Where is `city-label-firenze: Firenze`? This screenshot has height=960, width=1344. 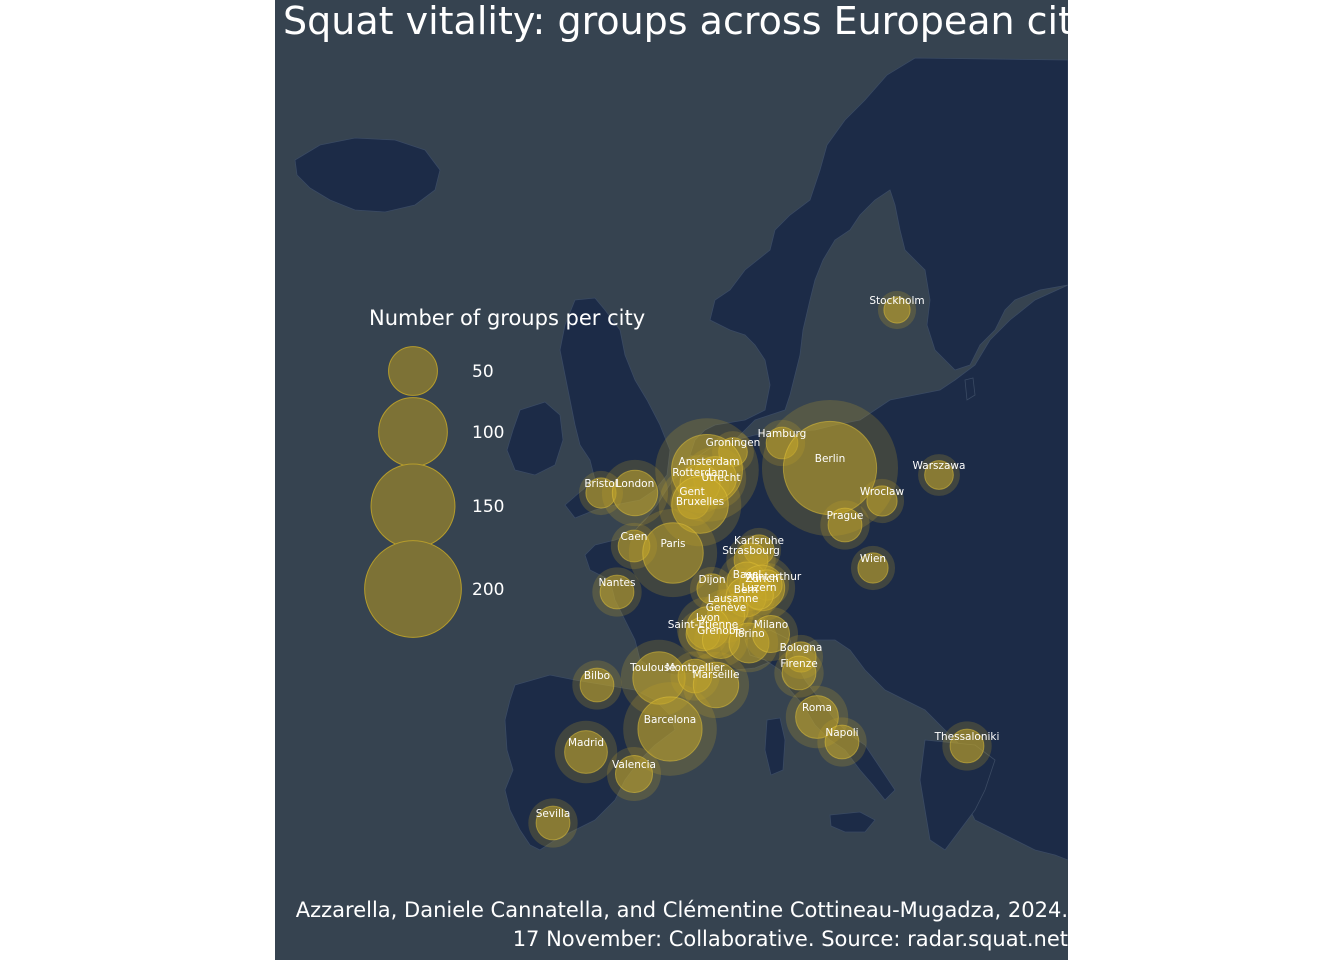
city-label-firenze: Firenze is located at coordinates (798, 664).